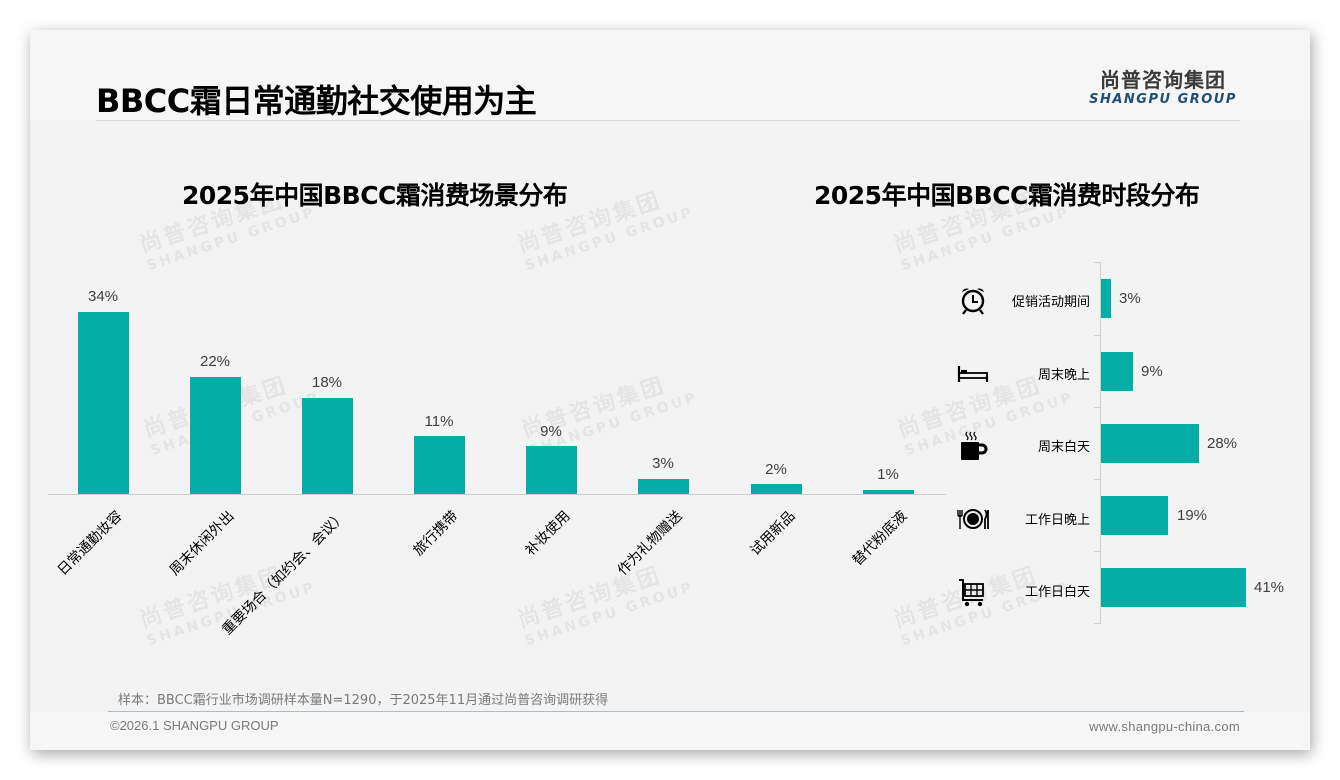 This screenshot has width=1340, height=780. I want to click on bar-value-label: 18%, so click(327, 382).